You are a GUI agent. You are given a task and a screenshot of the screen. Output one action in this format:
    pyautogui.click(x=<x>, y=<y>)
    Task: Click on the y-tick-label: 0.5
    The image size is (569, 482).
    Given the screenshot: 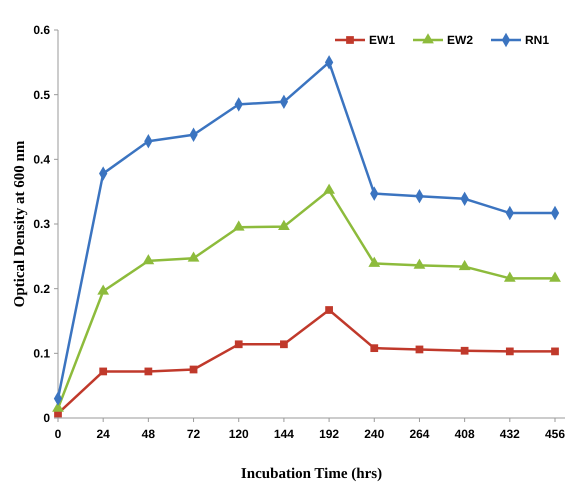 What is the action you would take?
    pyautogui.click(x=41, y=95)
    